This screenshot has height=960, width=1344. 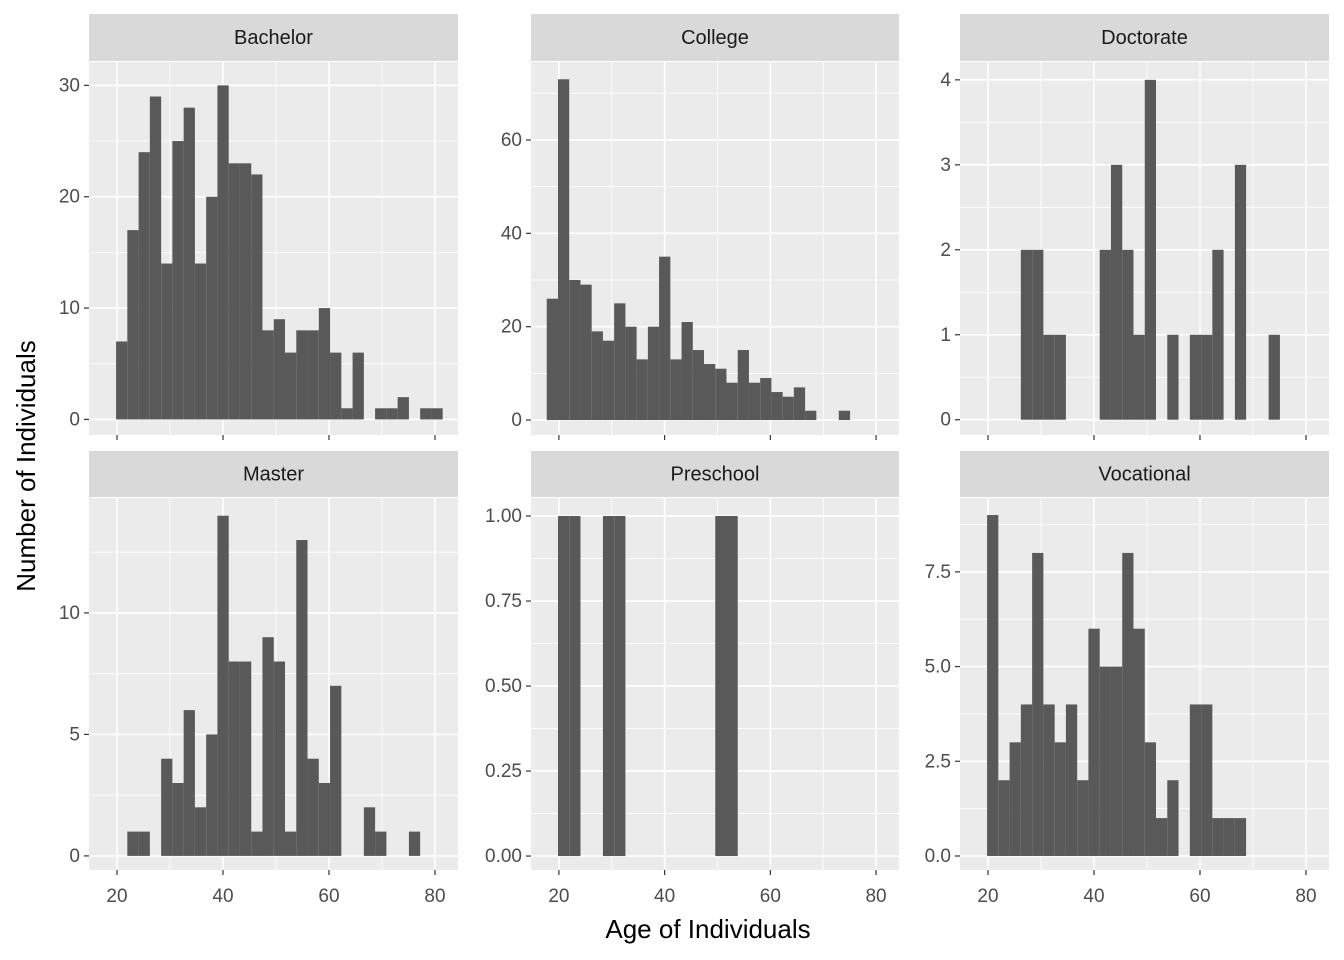 What do you see at coordinates (503, 516) in the screenshot?
I see `y-tick-label: 1.00` at bounding box center [503, 516].